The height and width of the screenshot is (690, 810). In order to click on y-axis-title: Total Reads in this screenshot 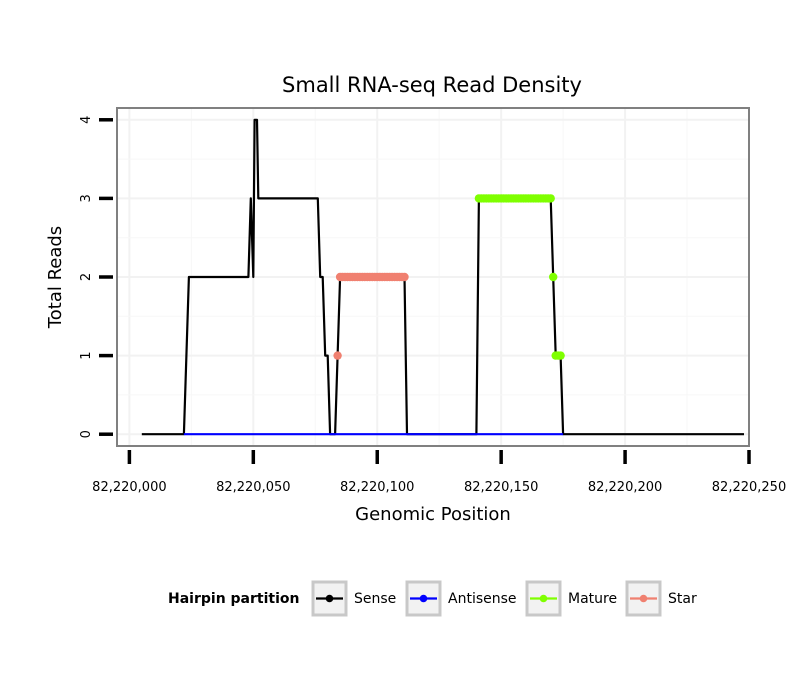, I will do `click(55, 277)`.